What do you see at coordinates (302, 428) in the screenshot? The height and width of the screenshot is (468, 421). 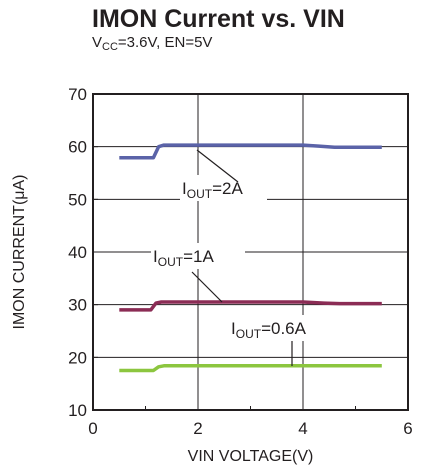 I see `x-tick-label: 4` at bounding box center [302, 428].